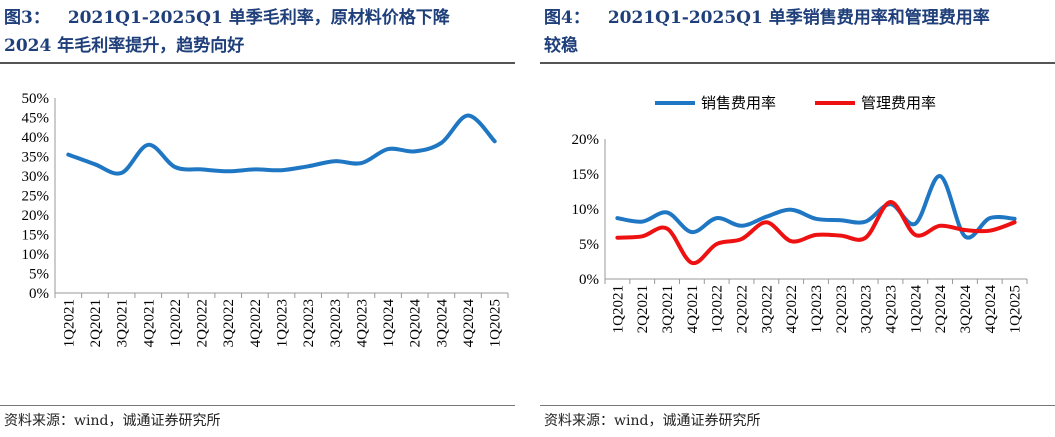  What do you see at coordinates (798, 18) in the screenshot?
I see `figure-4-title-line1: 2021Q1-2025Q1 单季销售费用率和管理费用率` at bounding box center [798, 18].